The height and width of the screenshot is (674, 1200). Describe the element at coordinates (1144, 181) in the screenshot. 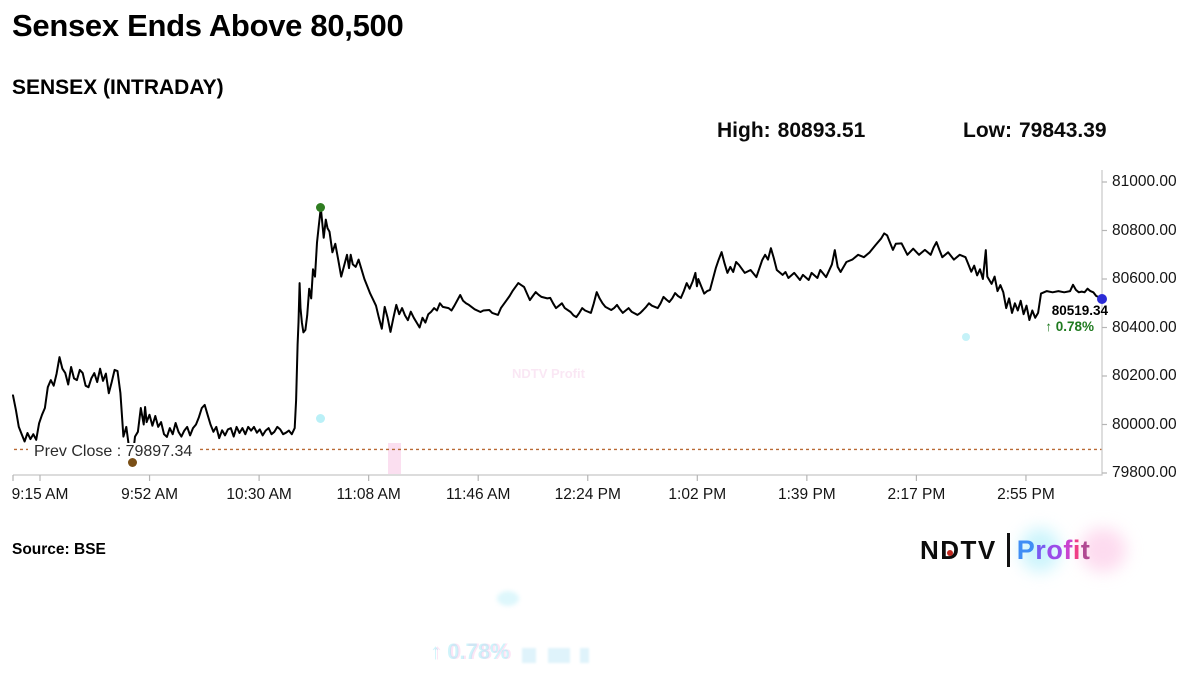

I see `y-axis-tick-label: 81000.00` at that location.